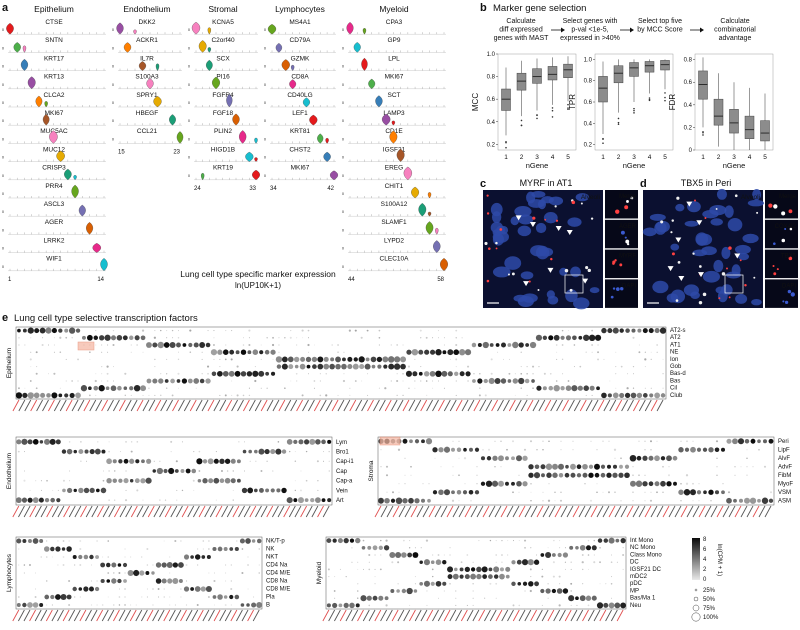 This screenshot has width=800, height=630. What do you see at coordinates (628, 227) in the screenshot?
I see `inset-label: AGER` at bounding box center [628, 227].